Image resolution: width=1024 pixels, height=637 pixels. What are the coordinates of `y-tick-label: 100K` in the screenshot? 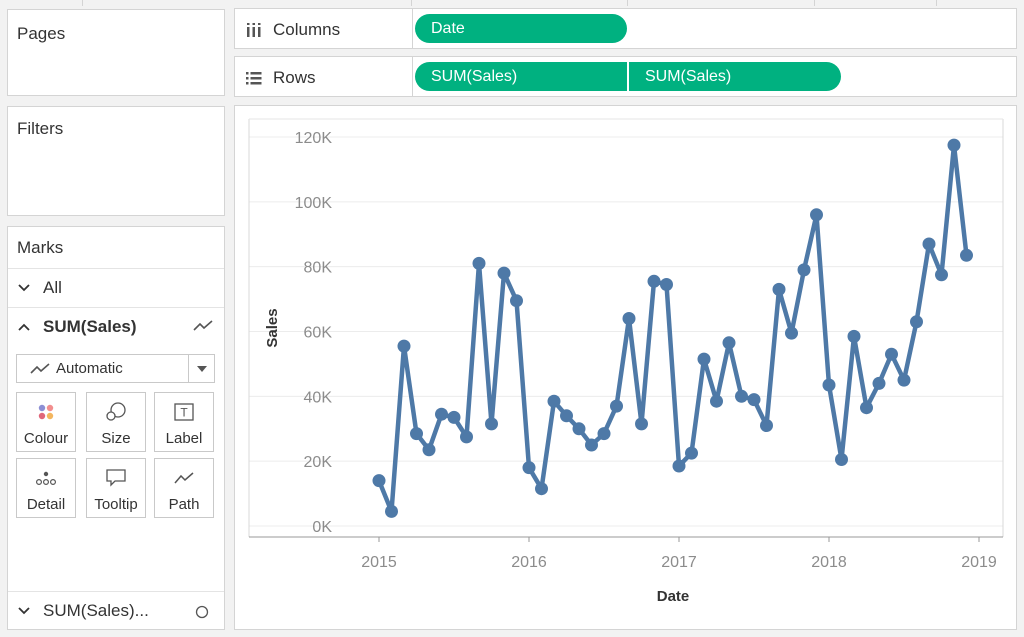 It's located at (314, 203).